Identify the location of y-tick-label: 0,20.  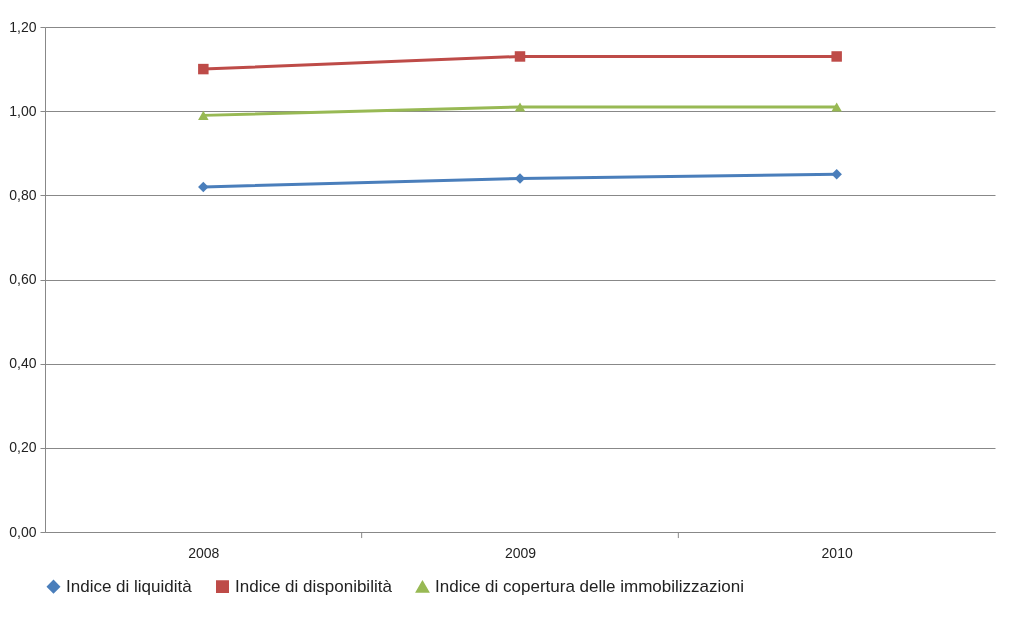
(23, 447).